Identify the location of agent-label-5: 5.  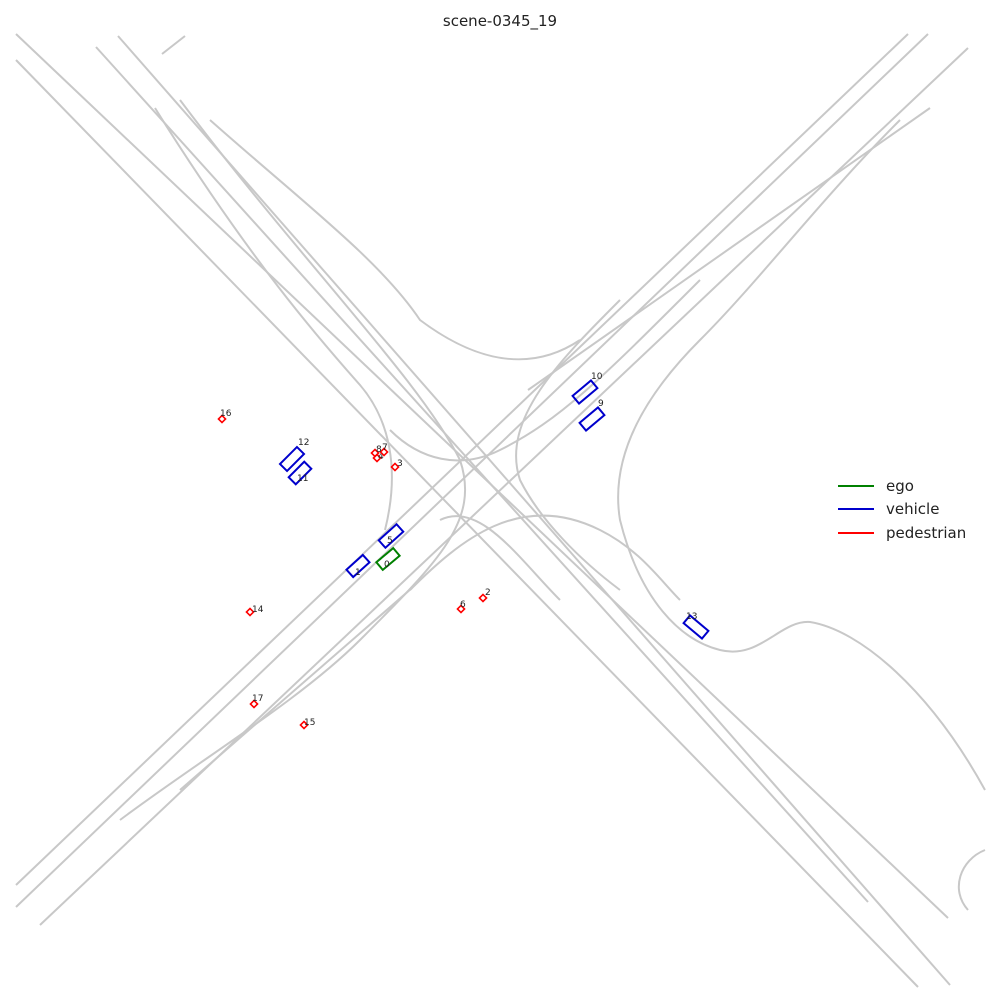
(390, 541).